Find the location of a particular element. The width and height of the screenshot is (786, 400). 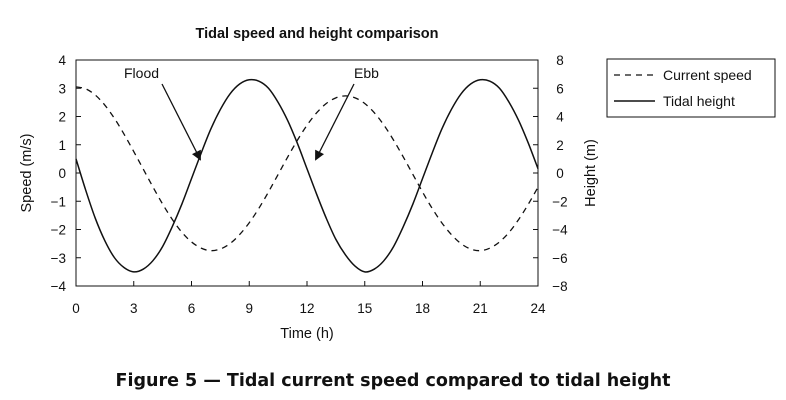

left-y-tick-label: −4 is located at coordinates (59, 286).